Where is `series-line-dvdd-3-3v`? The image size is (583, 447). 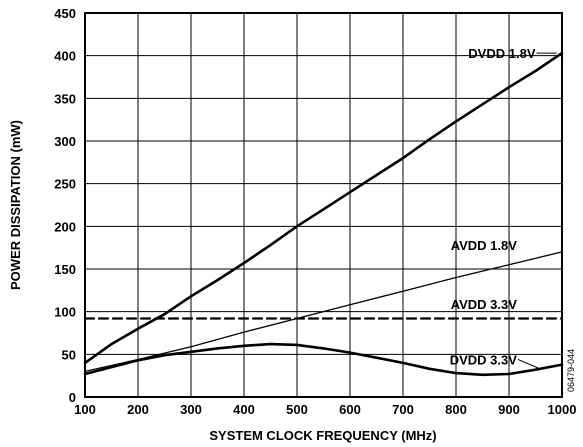
series-line-dvdd-3-3v is located at coordinates (323, 359).